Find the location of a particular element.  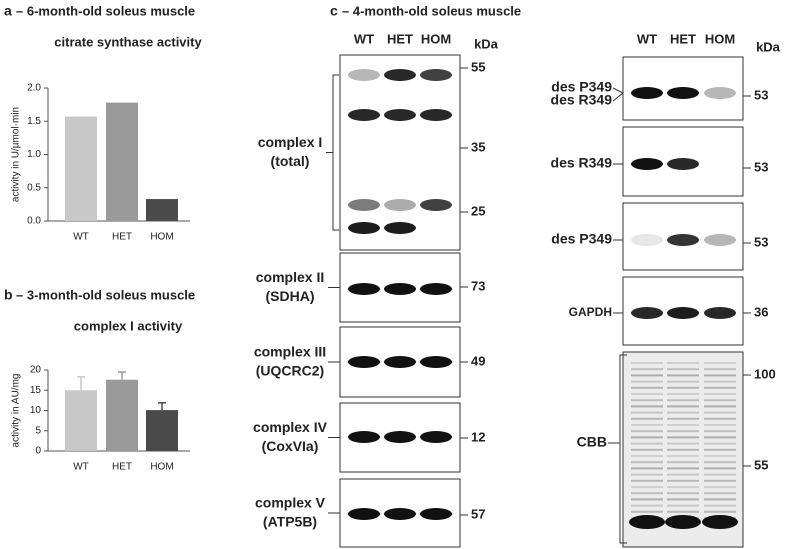

chart-subtitle: complex I activity is located at coordinates (128, 325).